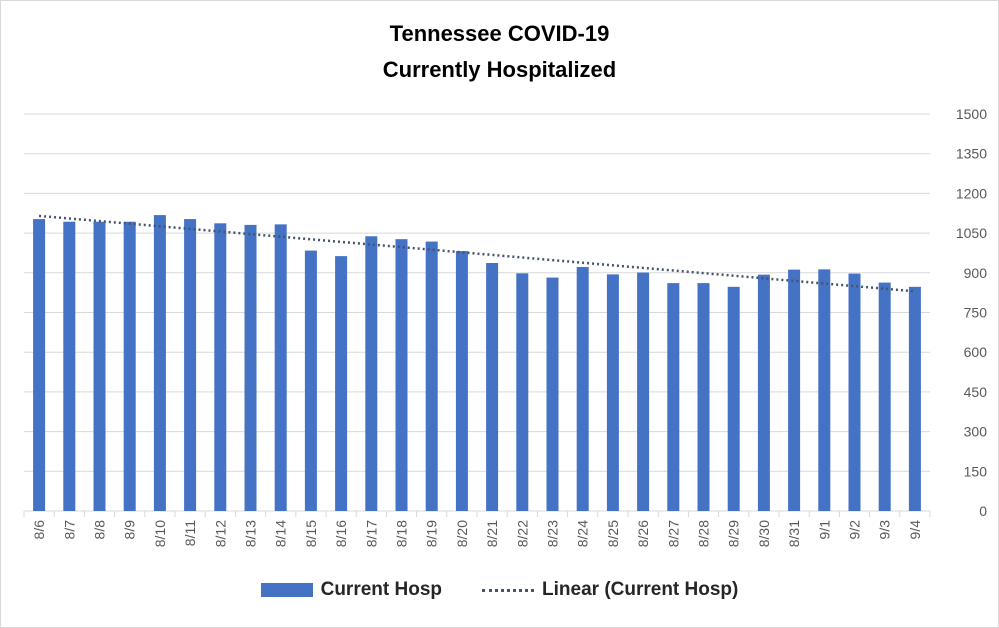  I want to click on x-tick-label: 8/9, so click(130, 530).